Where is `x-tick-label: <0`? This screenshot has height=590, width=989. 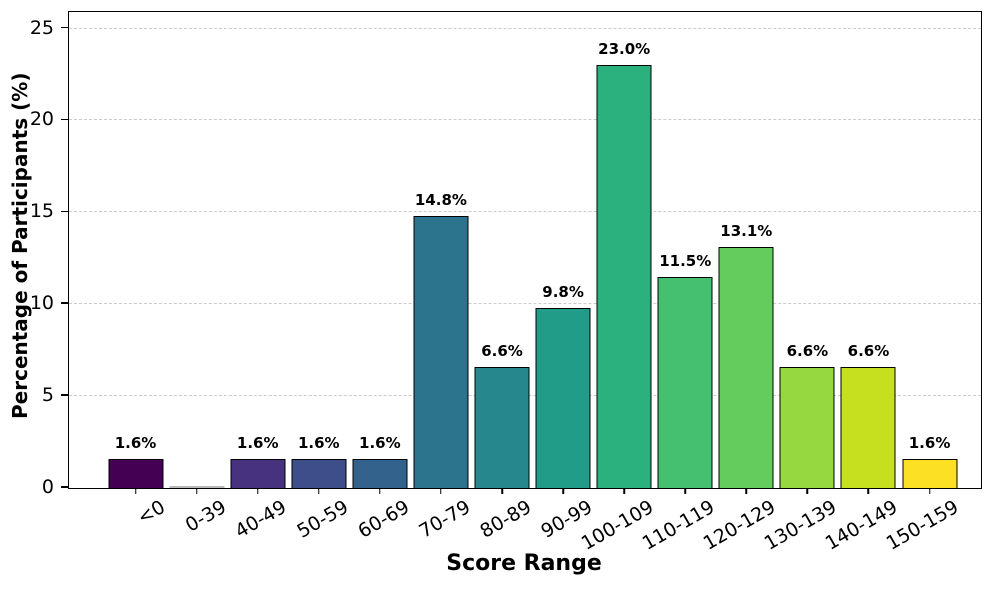 x-tick-label: <0 is located at coordinates (151, 513).